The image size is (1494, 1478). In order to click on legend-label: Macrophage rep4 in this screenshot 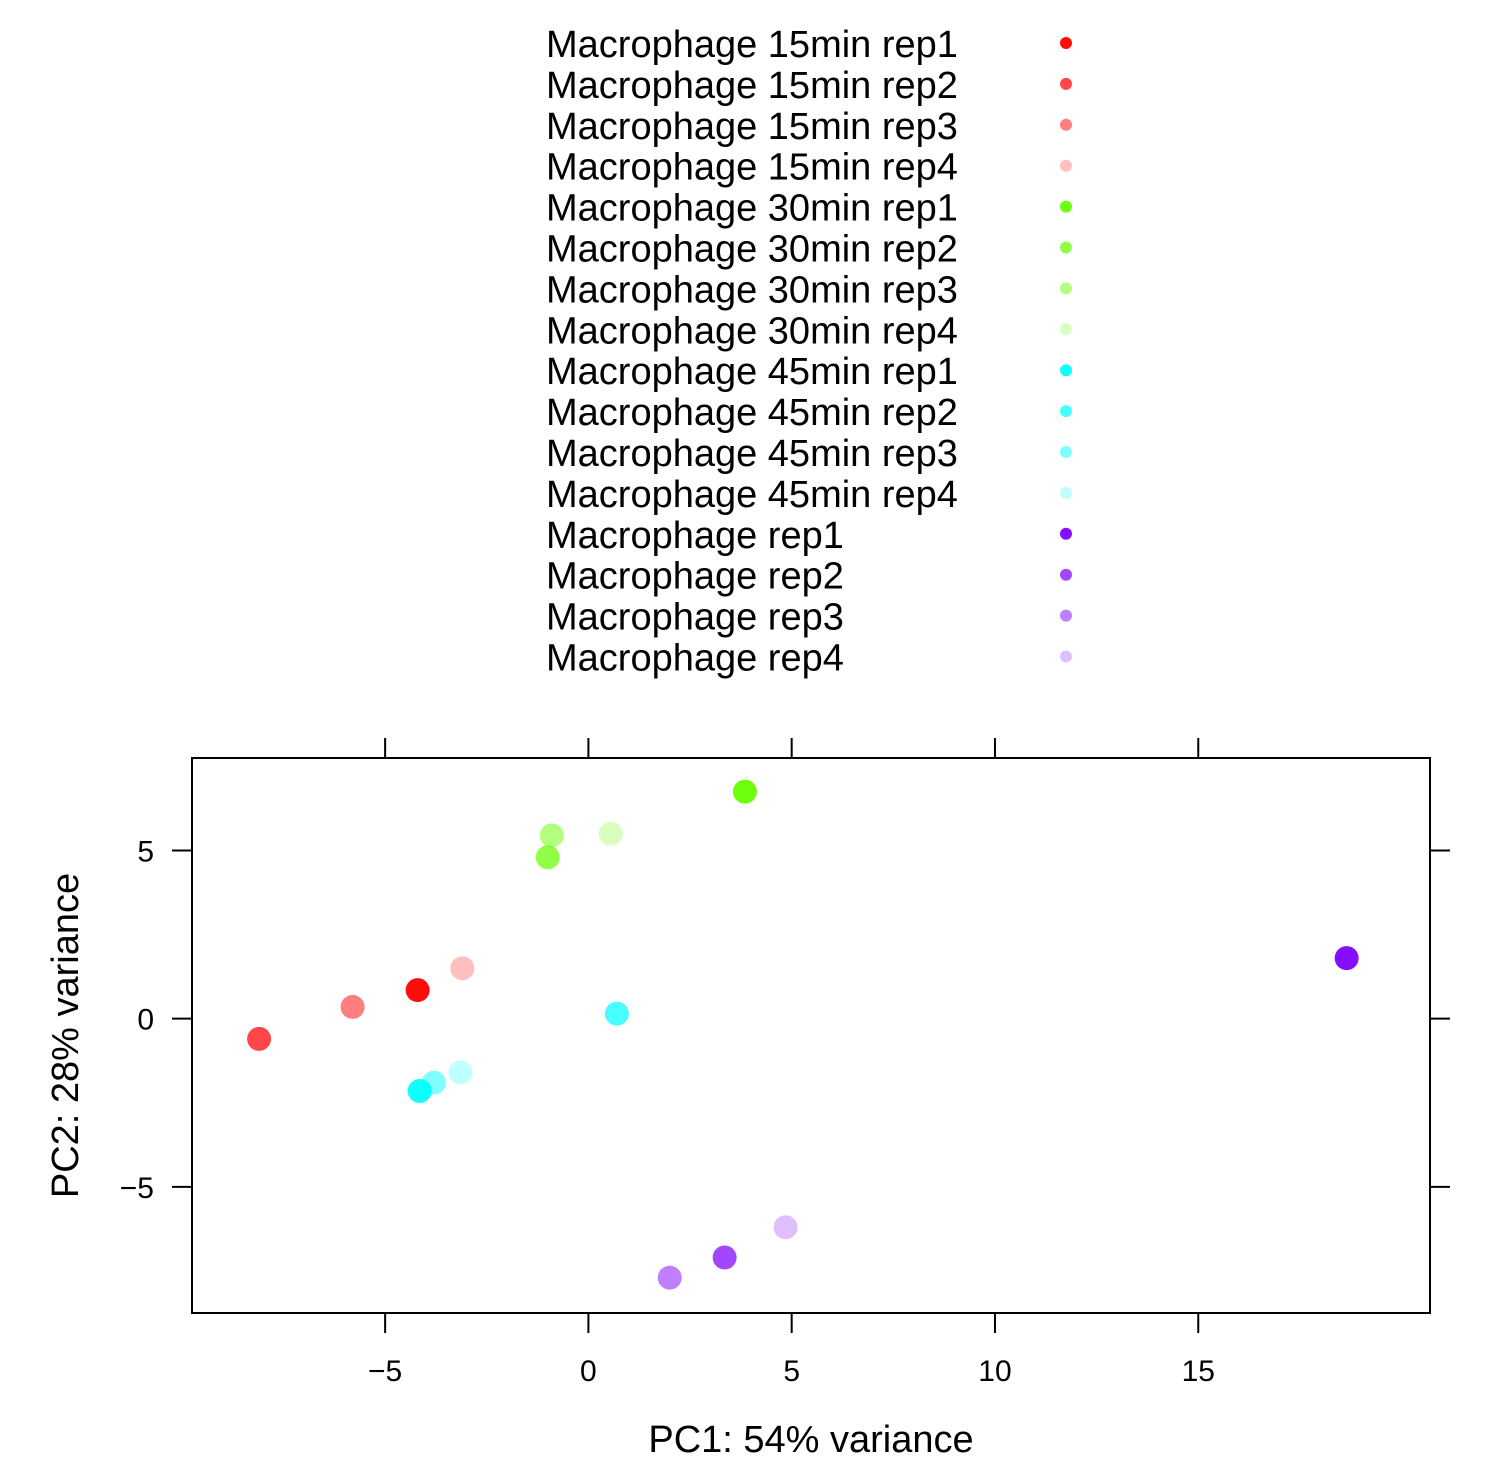, I will do `click(695, 659)`.